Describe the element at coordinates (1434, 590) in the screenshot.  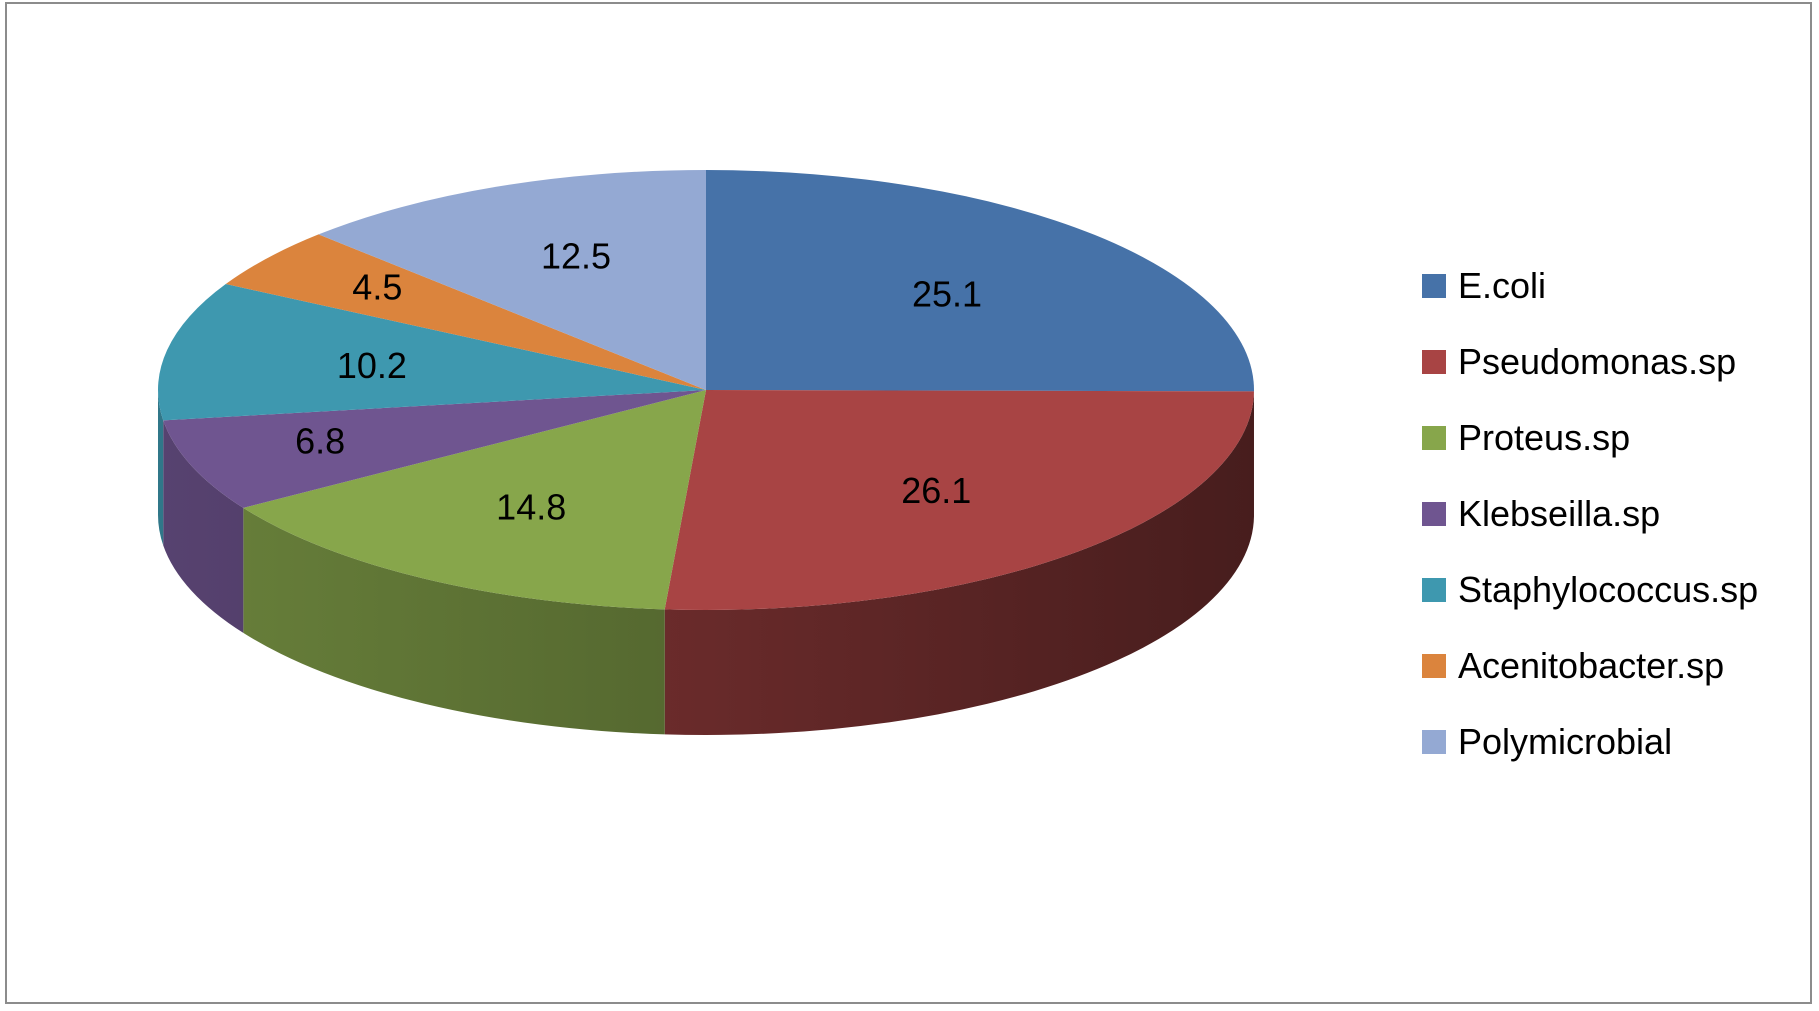
I see `legend-swatch-staphylococcus` at that location.